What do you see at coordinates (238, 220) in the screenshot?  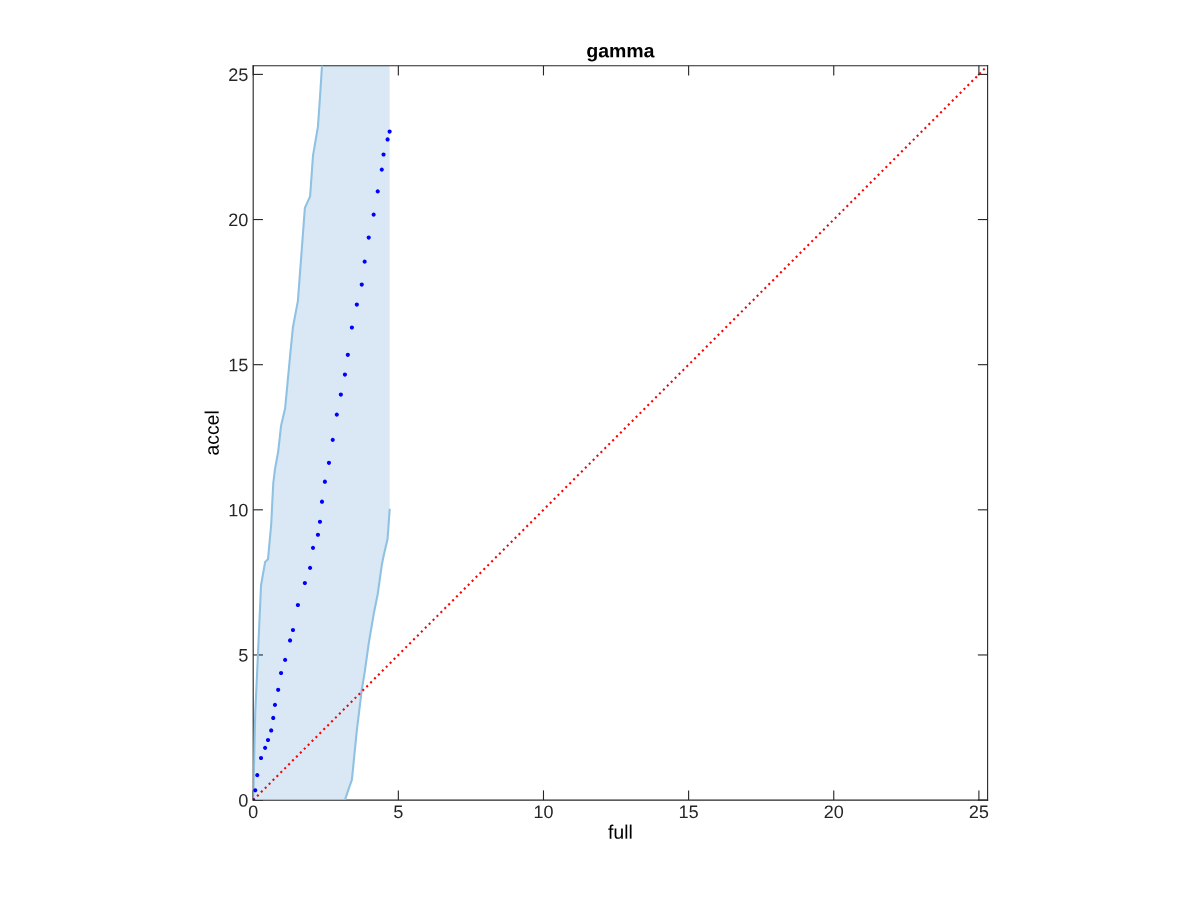 I see `y-tick-label: 20` at bounding box center [238, 220].